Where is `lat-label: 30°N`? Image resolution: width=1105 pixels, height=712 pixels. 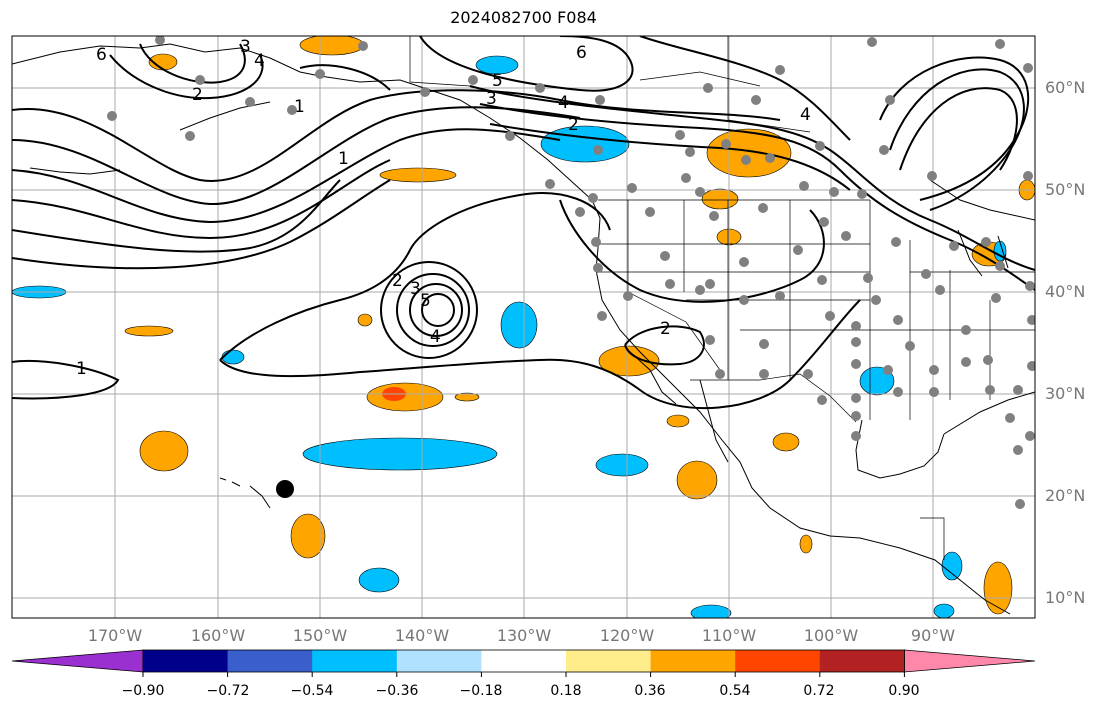 lat-label: 30°N is located at coordinates (1065, 393).